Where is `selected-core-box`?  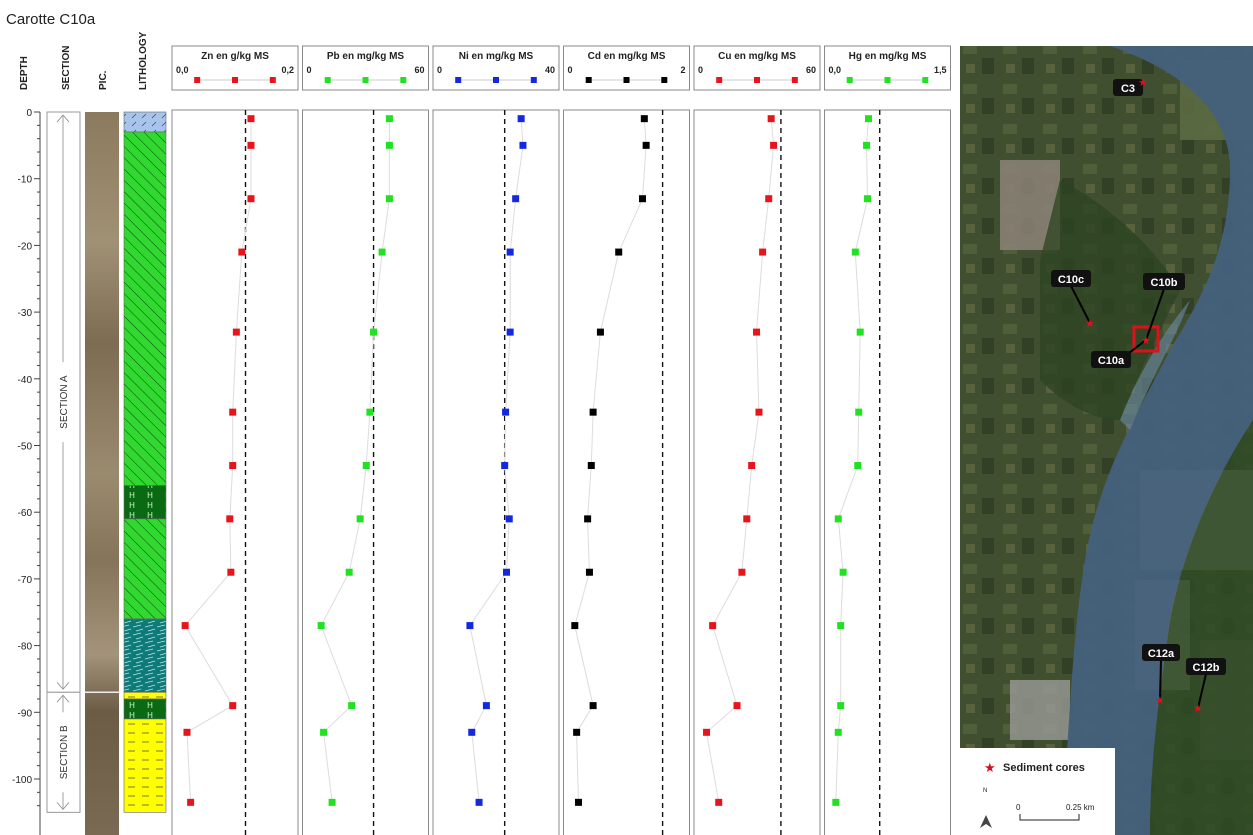 selected-core-box is located at coordinates (1146, 339).